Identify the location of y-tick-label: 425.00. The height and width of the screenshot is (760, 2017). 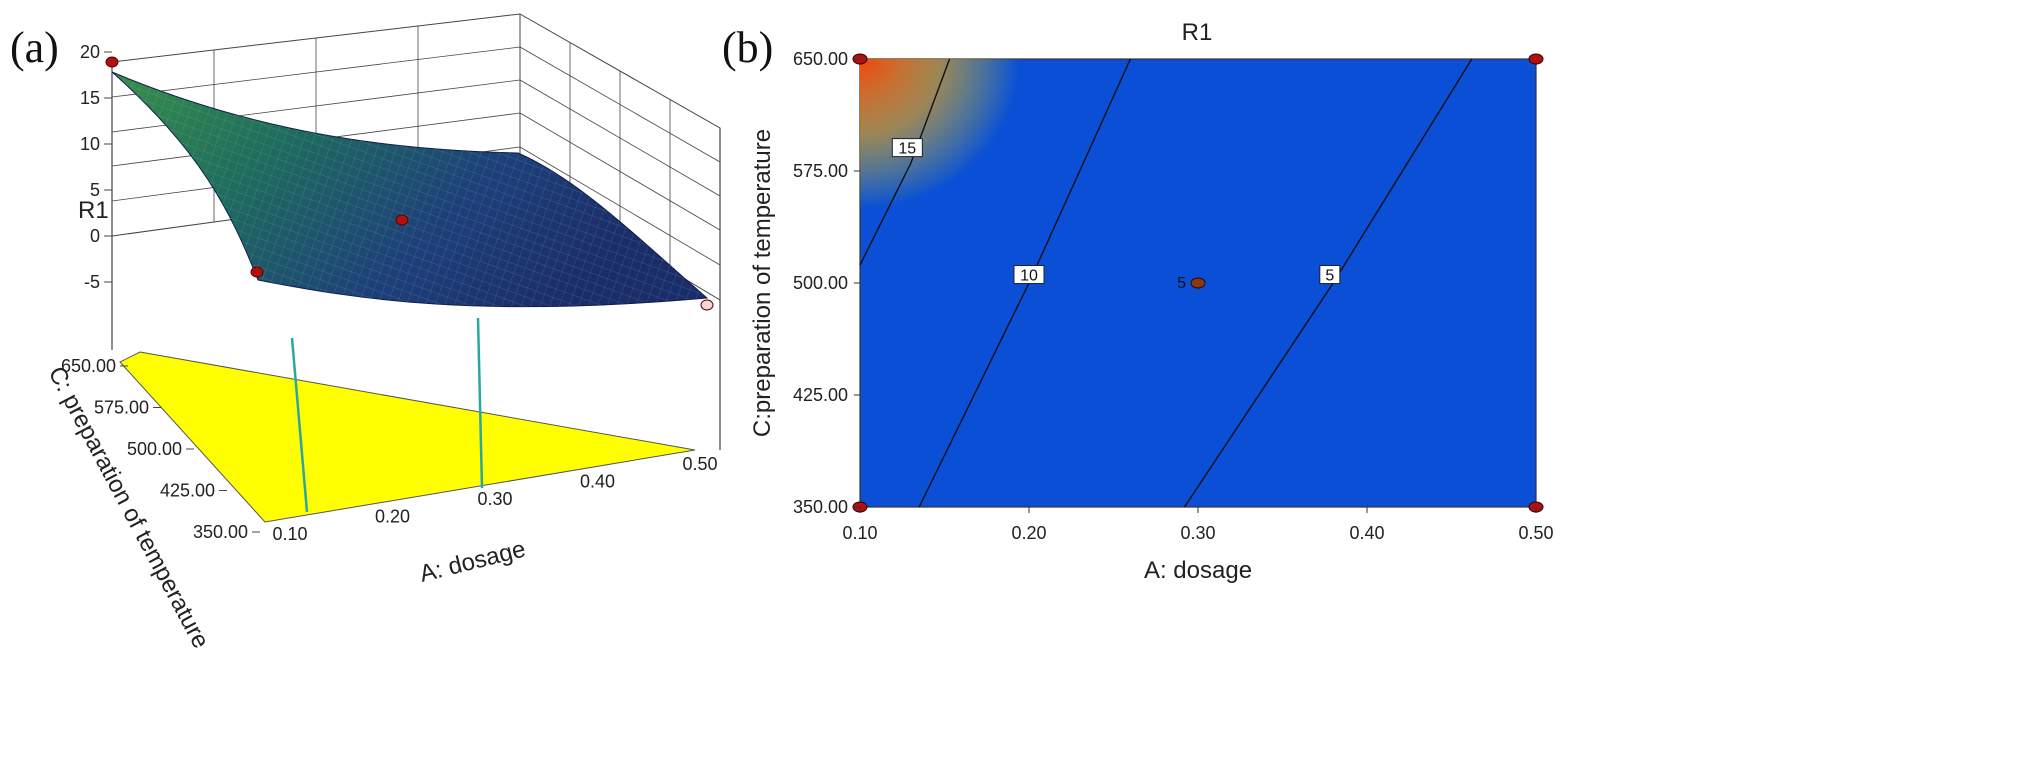
(187, 491).